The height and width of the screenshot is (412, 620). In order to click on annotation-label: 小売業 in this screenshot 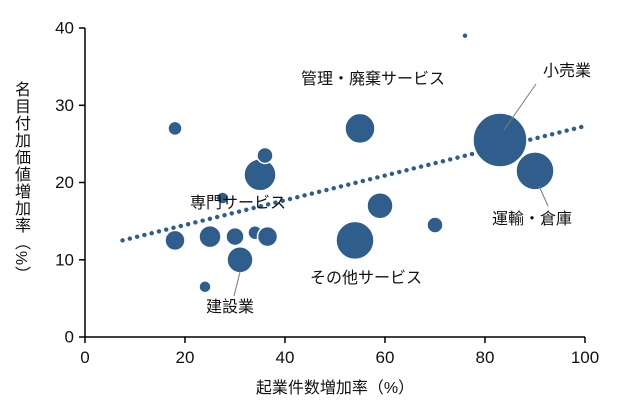, I will do `click(567, 71)`.